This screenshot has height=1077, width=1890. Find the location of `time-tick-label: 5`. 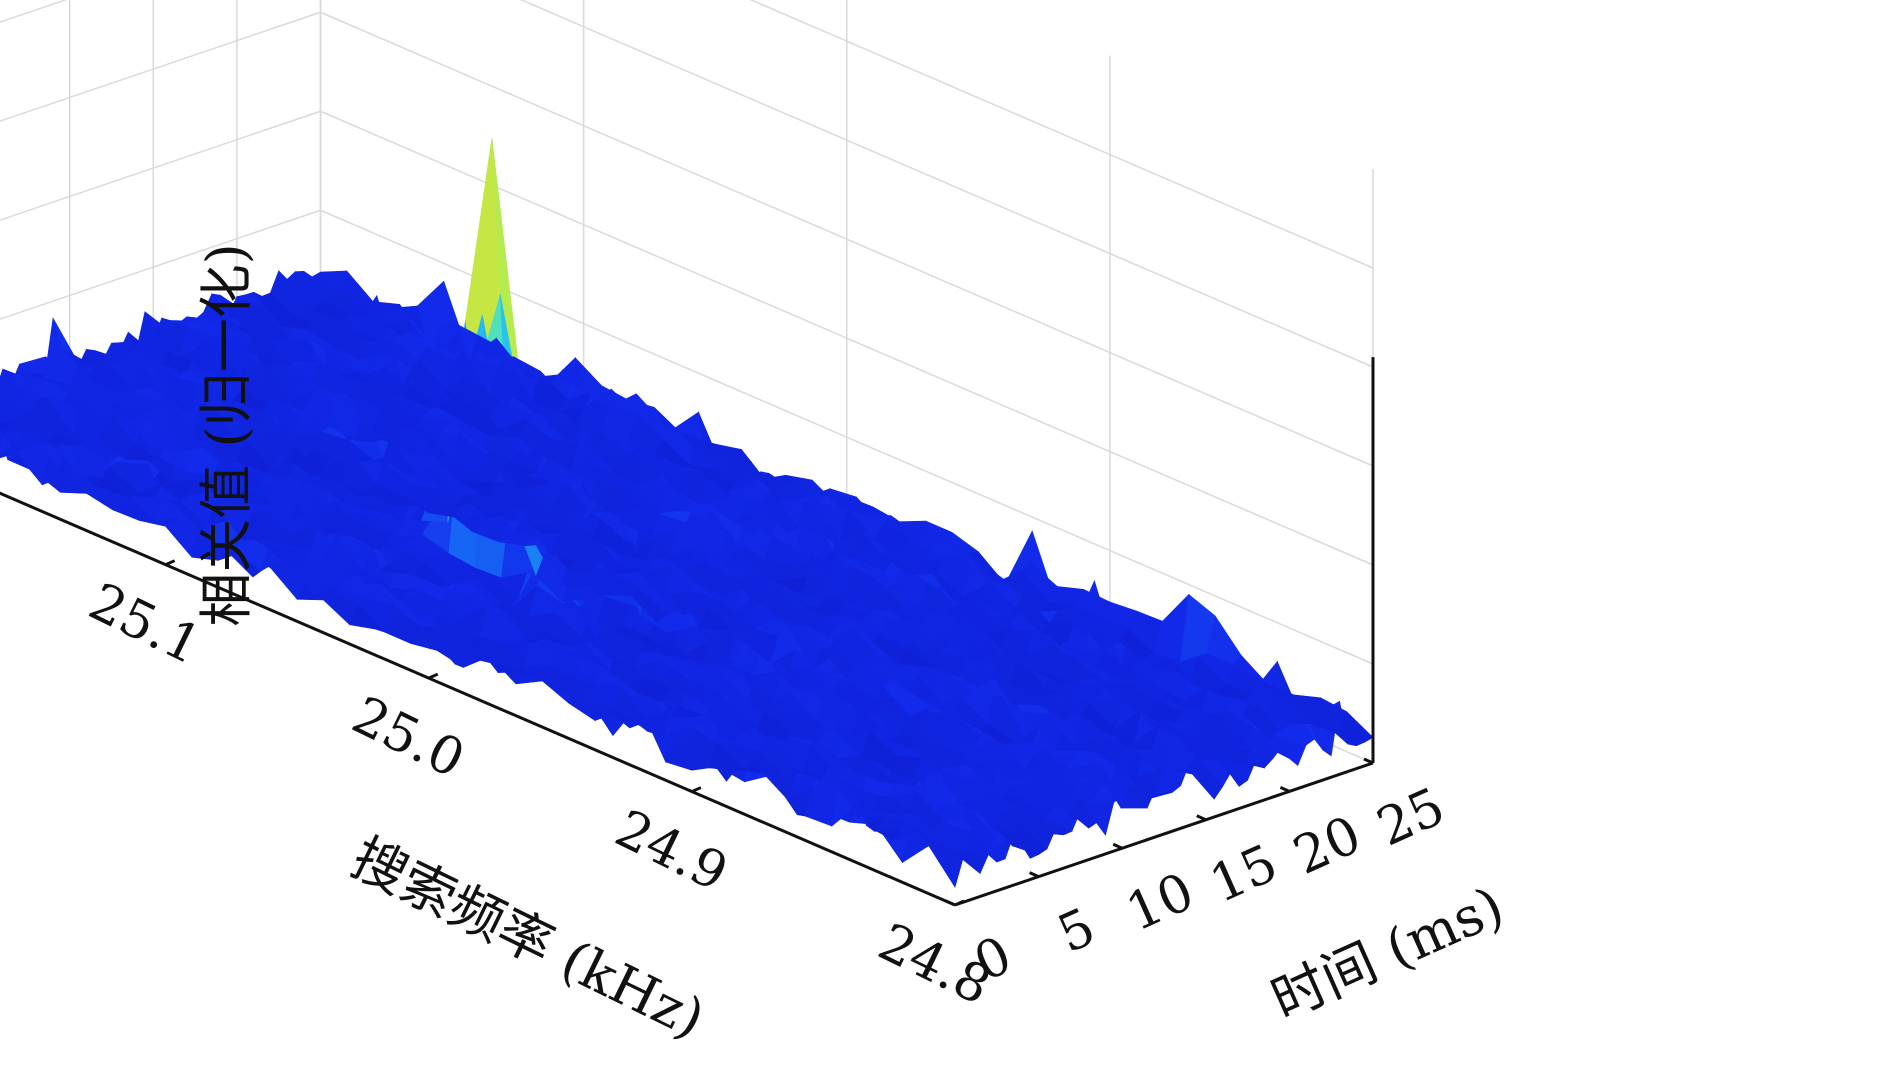

time-tick-label: 5 is located at coordinates (1076, 931).